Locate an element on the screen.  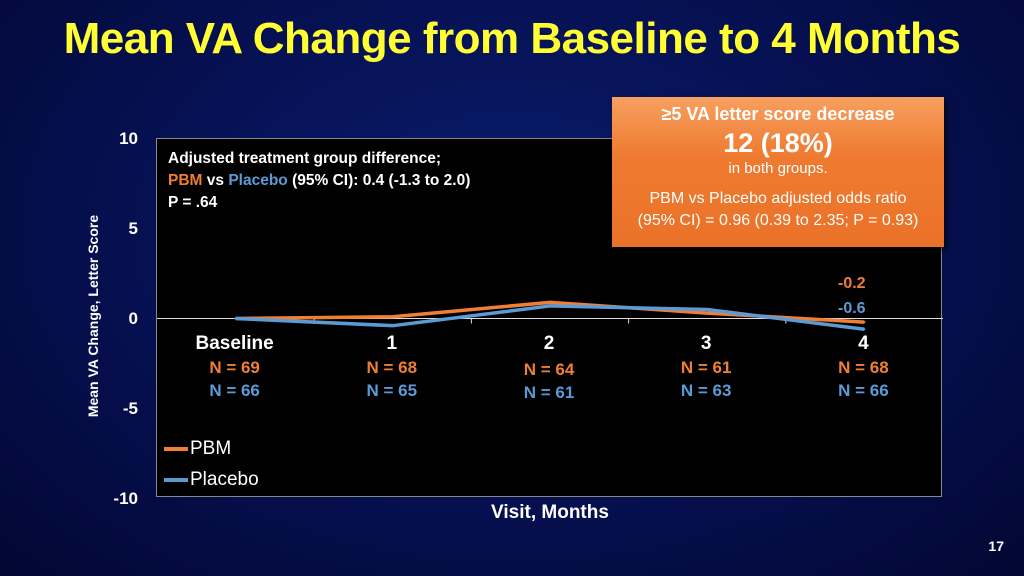
y-tick-0: 0 is located at coordinates (133, 318).